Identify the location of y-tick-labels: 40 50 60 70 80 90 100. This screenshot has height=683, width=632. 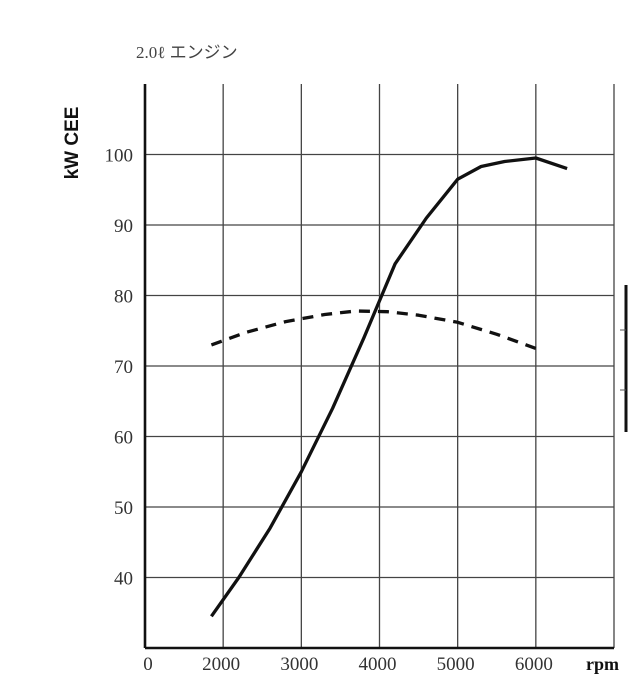
(119, 368).